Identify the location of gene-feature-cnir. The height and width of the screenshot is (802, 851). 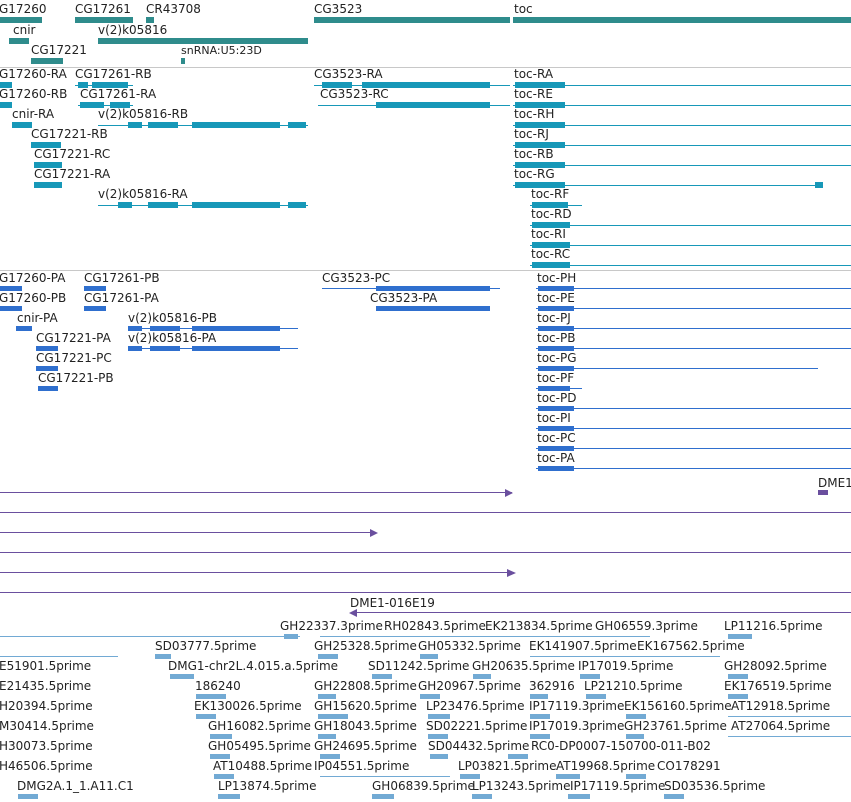
(19, 41).